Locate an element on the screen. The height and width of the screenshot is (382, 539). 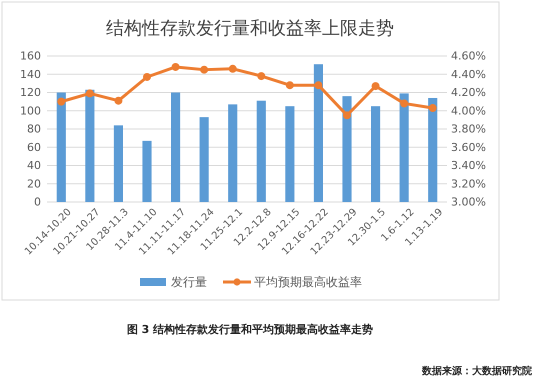
y2-tick-label: 3.80% is located at coordinates (468, 129).